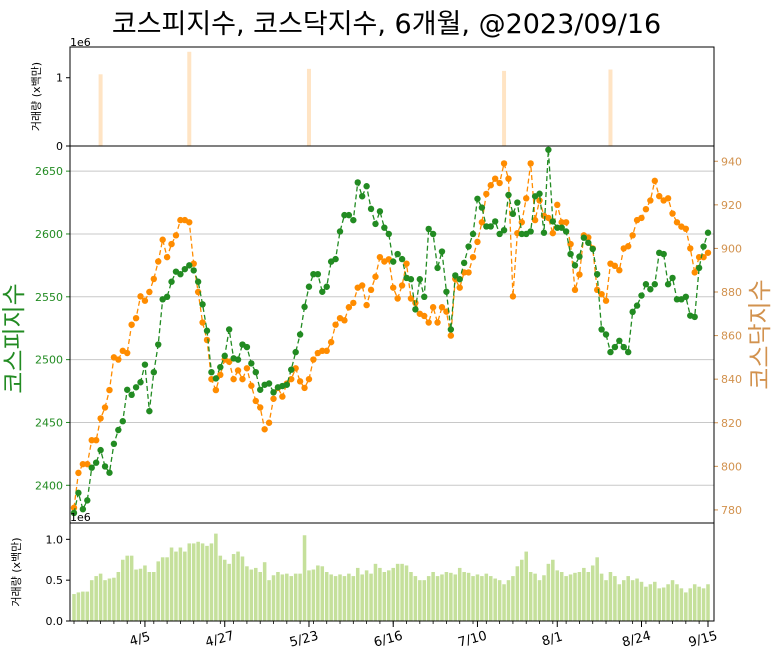 The image size is (773, 655). What do you see at coordinates (759, 334) in the screenshot?
I see `right-y-axis-label: 코스닥지수` at bounding box center [759, 334].